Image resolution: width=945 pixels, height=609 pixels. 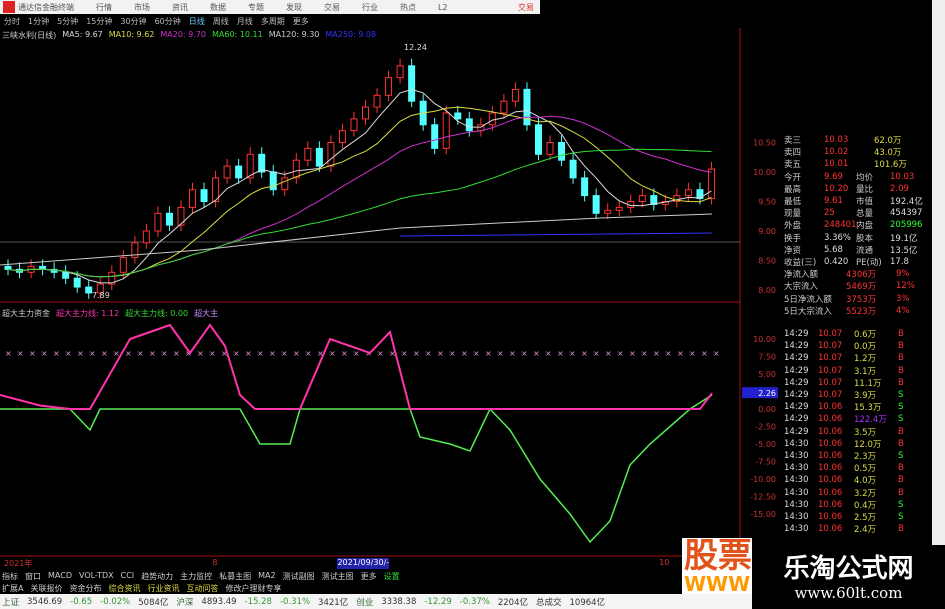 What do you see at coordinates (796, 480) in the screenshot?
I see `tick-cell: 14:30` at bounding box center [796, 480].